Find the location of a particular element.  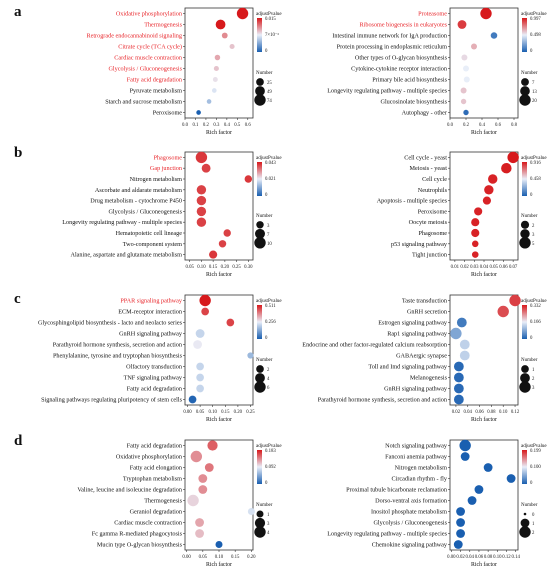

term-label: Fatty acid degradation is located at coordinates (154, 389).